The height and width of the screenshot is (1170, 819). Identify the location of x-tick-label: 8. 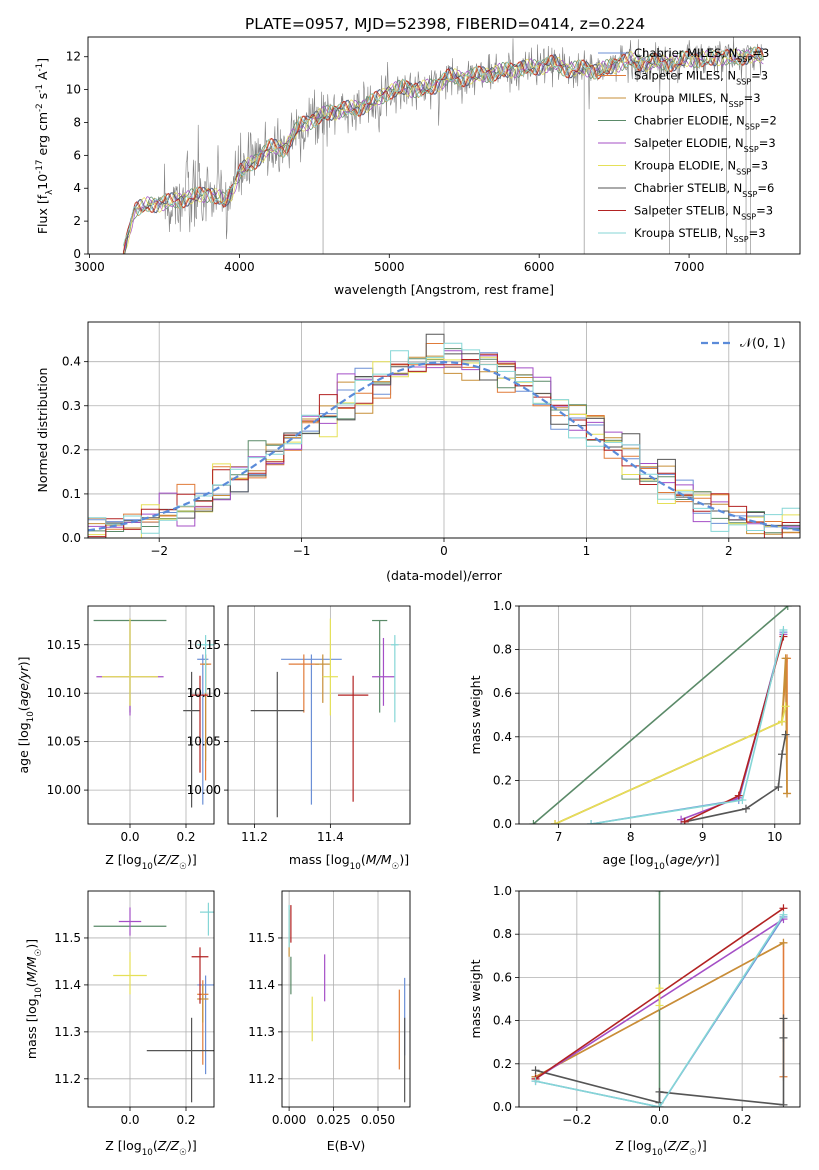
(631, 837).